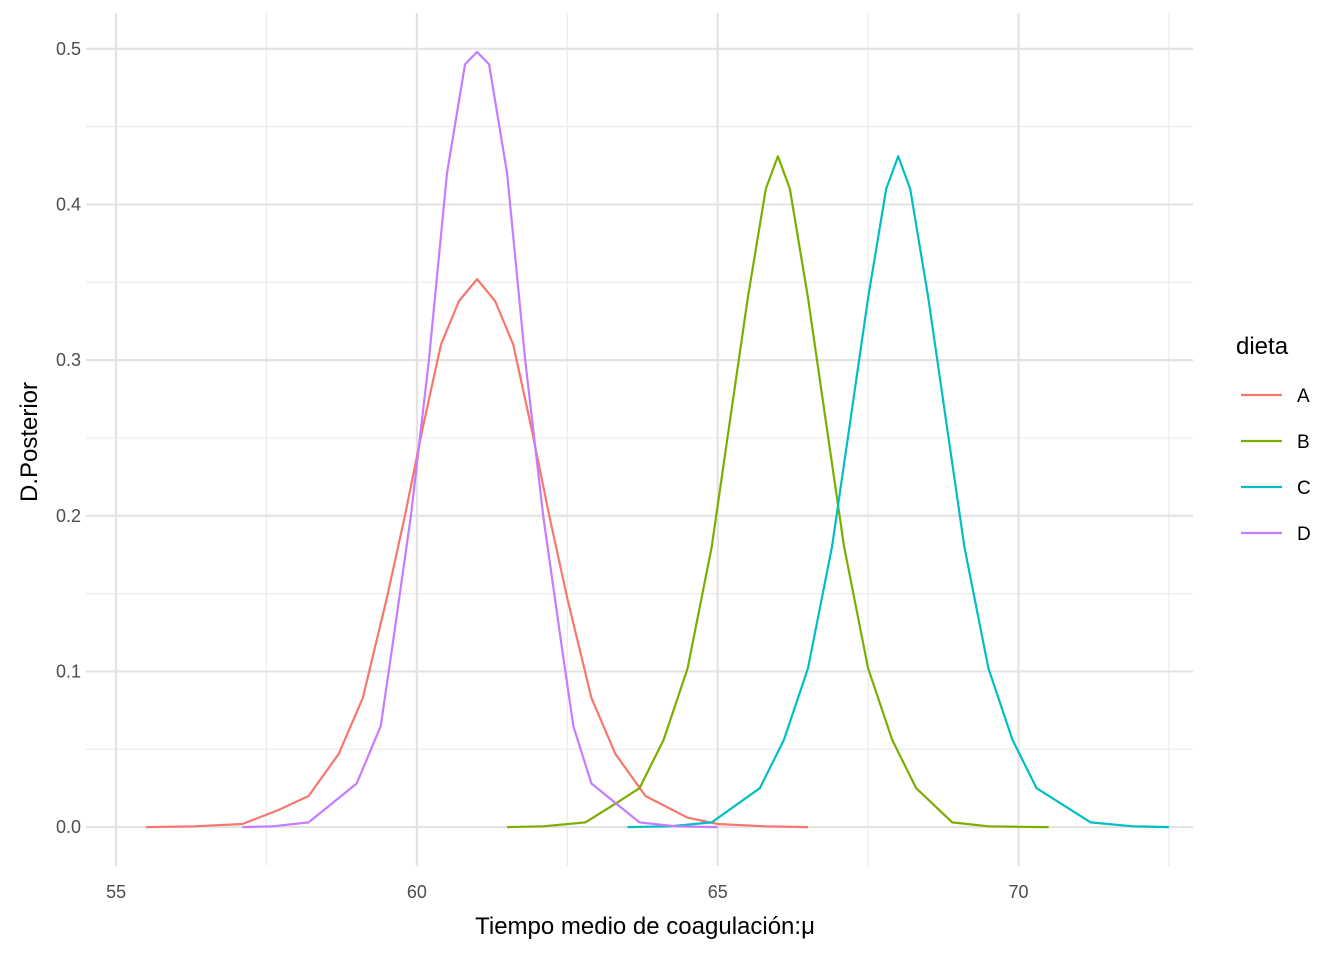 The height and width of the screenshot is (960, 1344). I want to click on legend-label: A, so click(1303, 396).